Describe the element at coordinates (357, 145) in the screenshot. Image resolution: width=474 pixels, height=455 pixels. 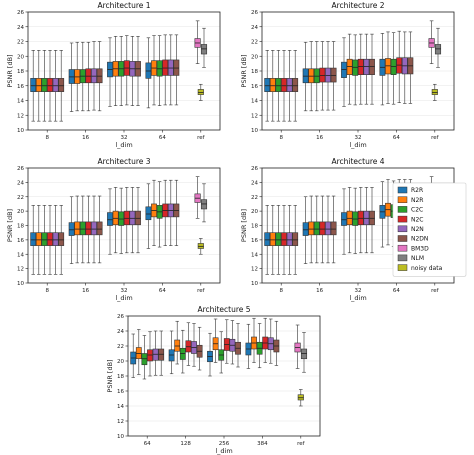
I see `x-axis-label: l_dim` at that location.